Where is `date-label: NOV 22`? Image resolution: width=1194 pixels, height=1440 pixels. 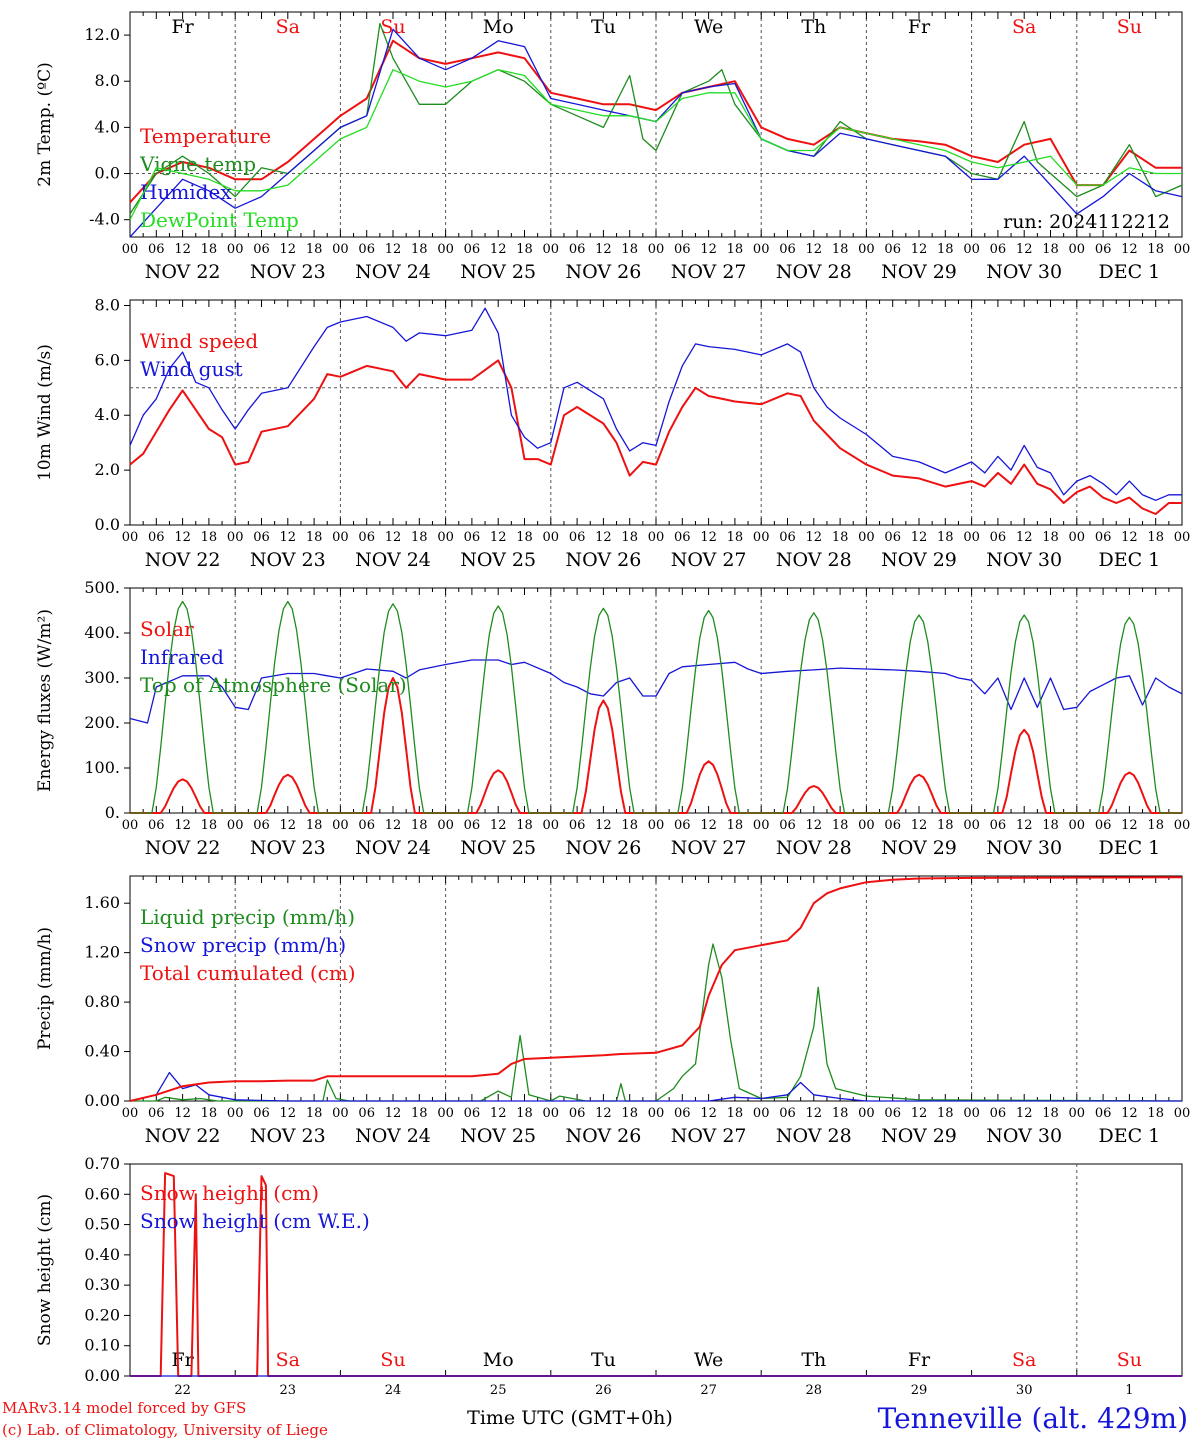 date-label: NOV 22 is located at coordinates (183, 1136).